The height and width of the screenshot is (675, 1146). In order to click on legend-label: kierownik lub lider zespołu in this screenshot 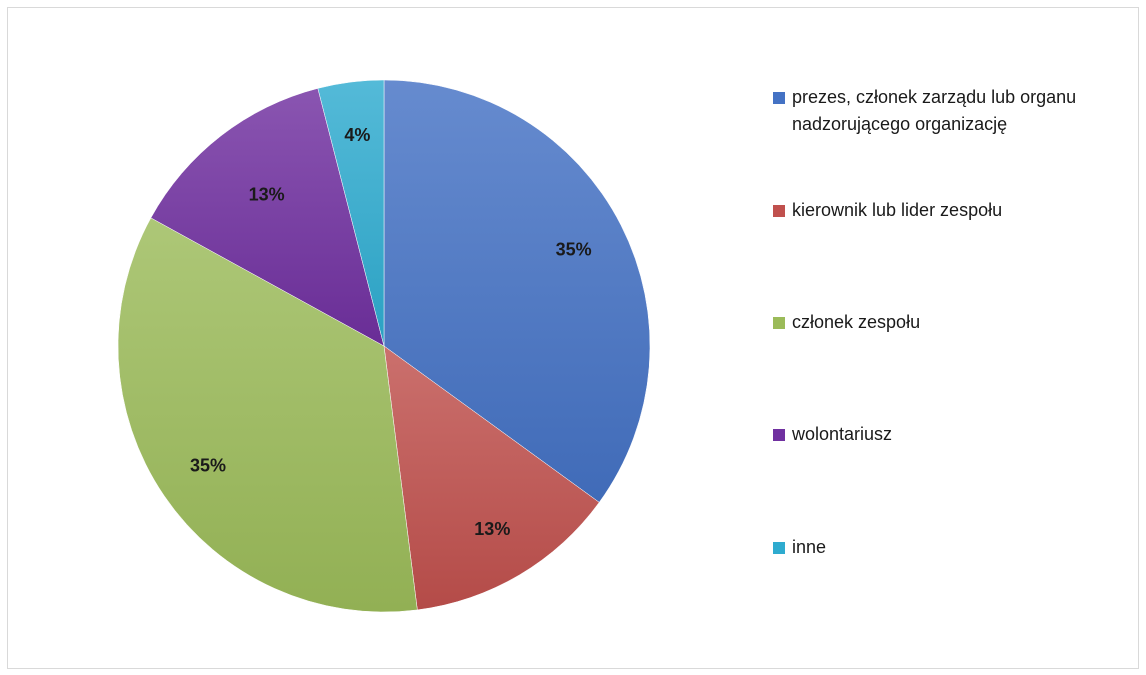, I will do `click(897, 210)`.